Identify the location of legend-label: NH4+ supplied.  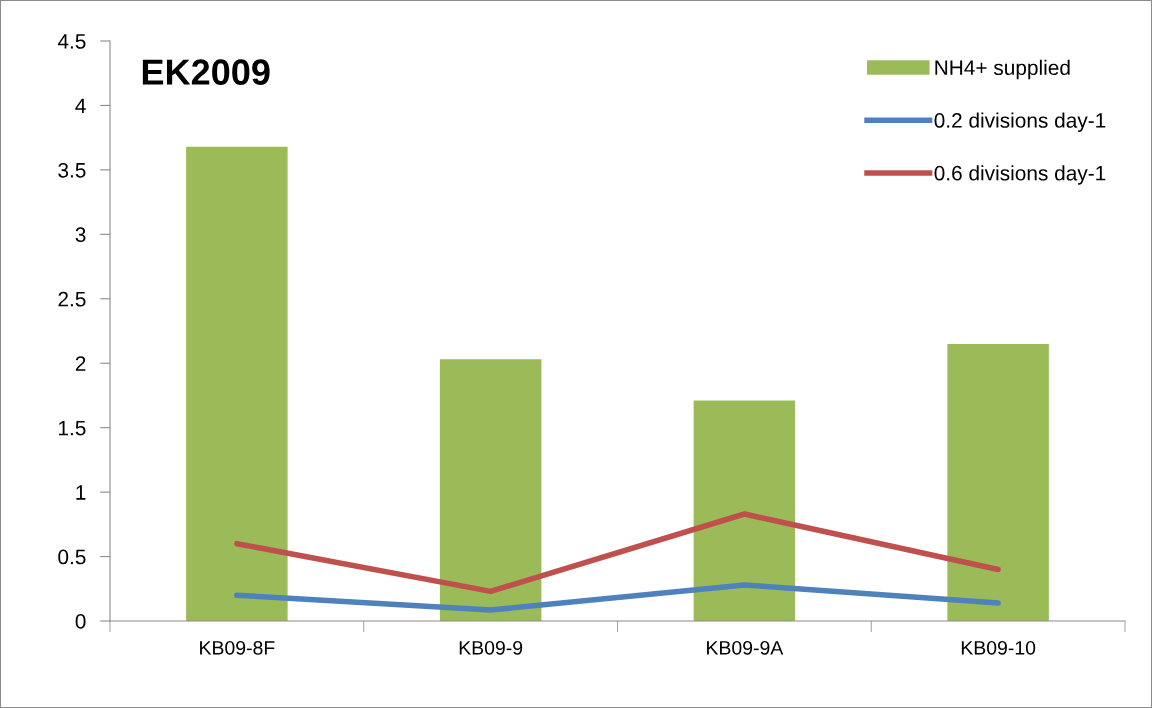
(1002, 69).